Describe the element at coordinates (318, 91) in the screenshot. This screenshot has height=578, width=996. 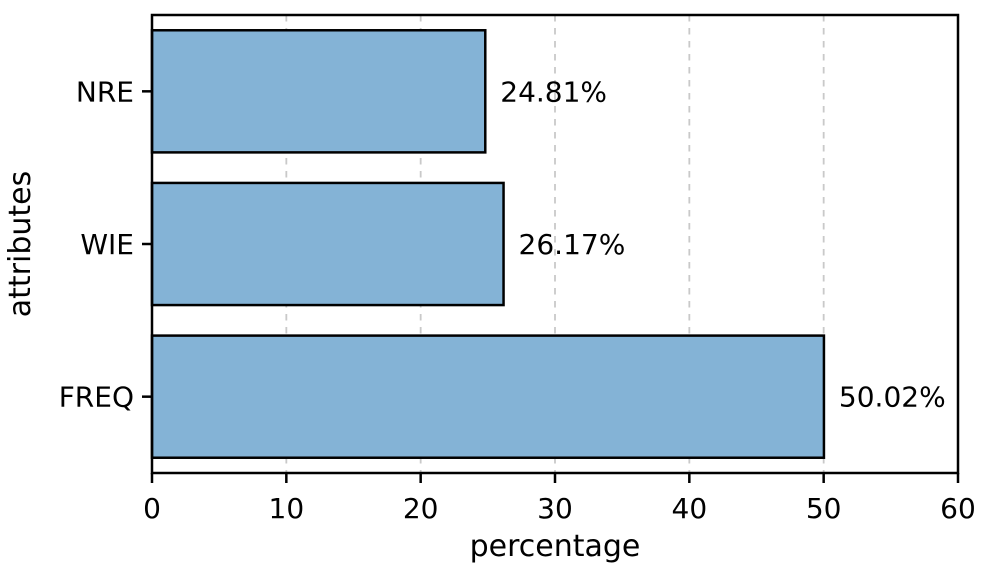
I see `bar-nre` at that location.